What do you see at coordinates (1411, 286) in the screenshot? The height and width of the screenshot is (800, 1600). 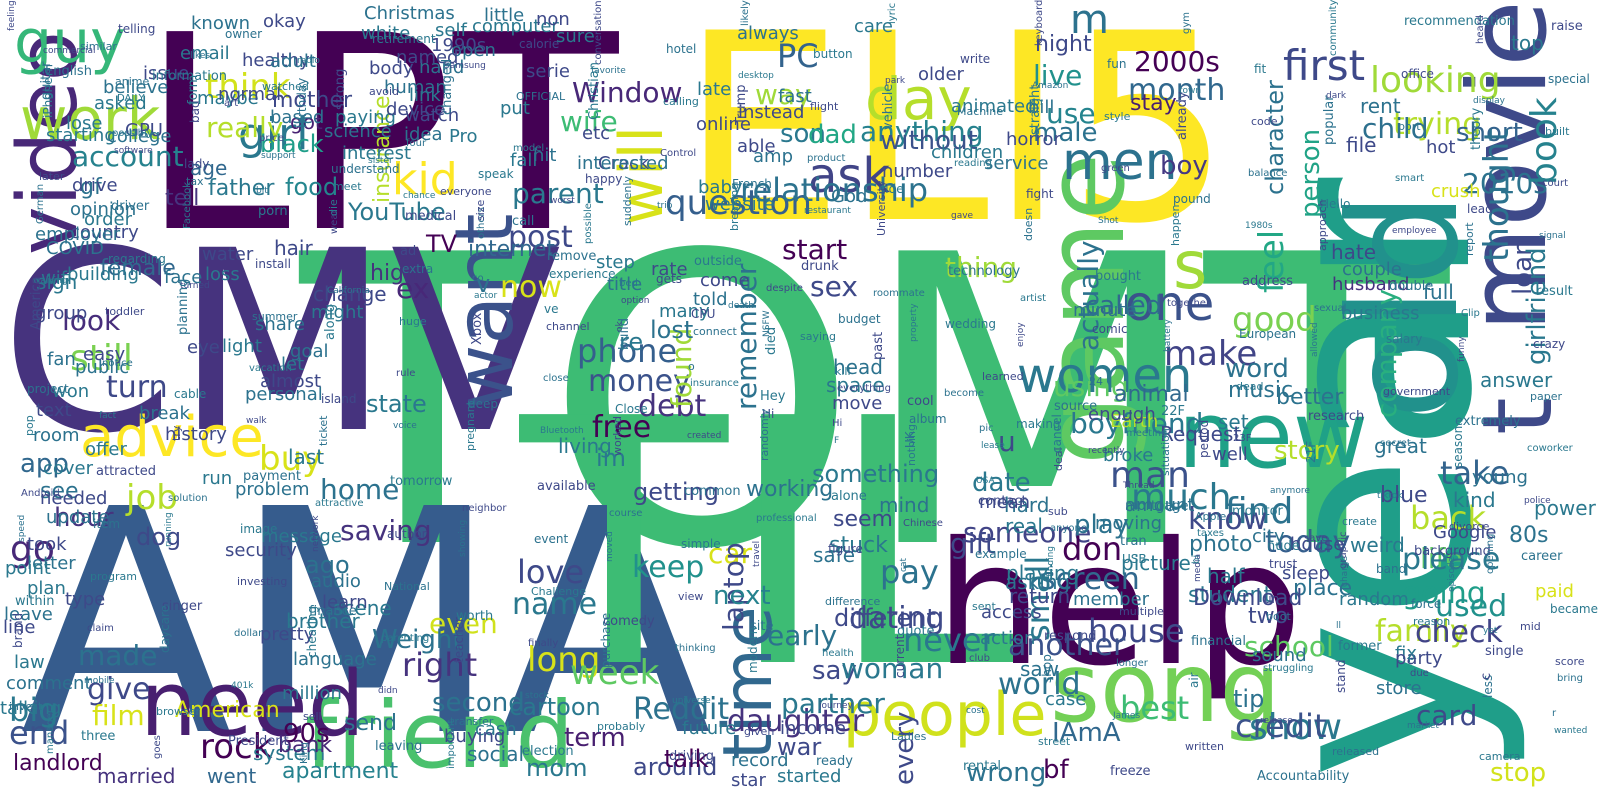 I see `cloud-word: double` at bounding box center [1411, 286].